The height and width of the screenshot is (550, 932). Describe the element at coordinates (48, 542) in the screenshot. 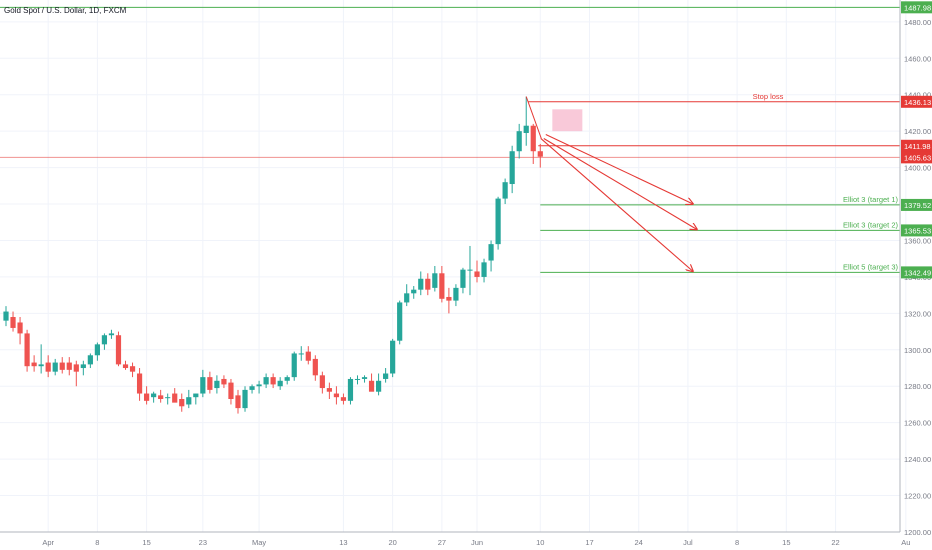

I see `x-tick-label: Apr` at that location.